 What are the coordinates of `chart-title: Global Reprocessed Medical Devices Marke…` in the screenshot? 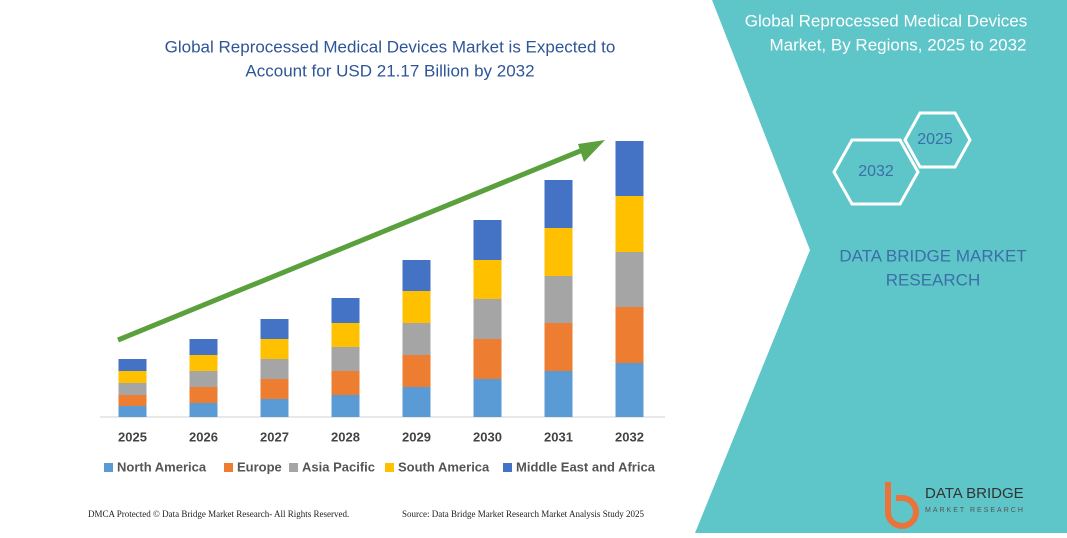 It's located at (390, 46).